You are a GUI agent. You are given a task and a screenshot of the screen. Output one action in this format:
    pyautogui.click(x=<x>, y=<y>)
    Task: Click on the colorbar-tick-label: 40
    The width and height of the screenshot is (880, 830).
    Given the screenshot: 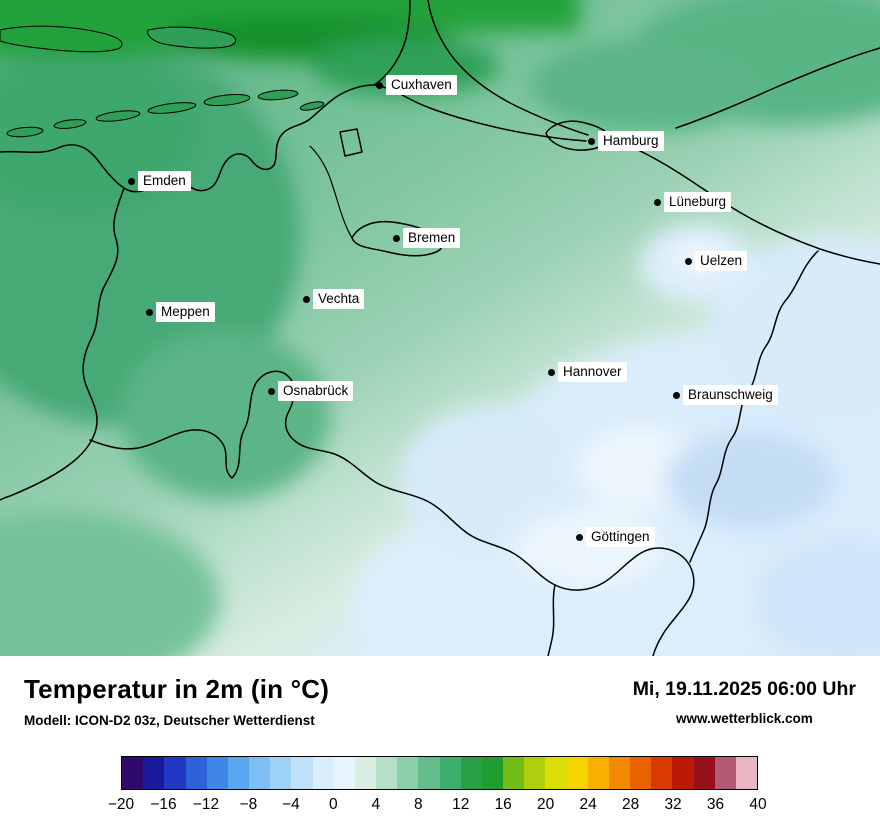 What is the action you would take?
    pyautogui.click(x=758, y=804)
    